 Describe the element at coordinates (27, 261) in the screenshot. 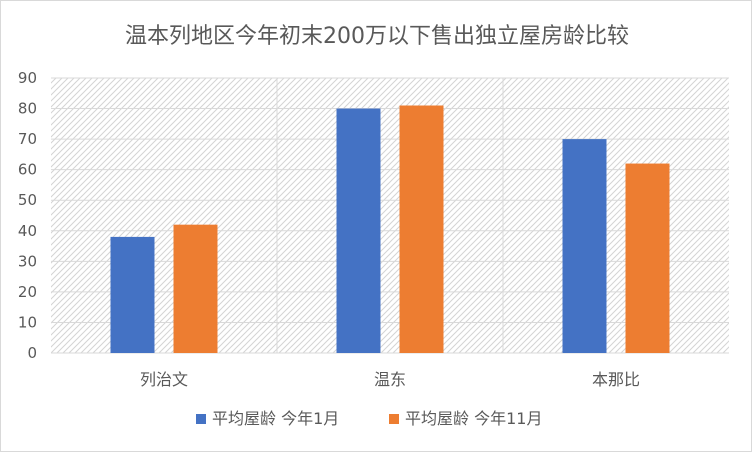

I see `y-tick-label: 30` at that location.